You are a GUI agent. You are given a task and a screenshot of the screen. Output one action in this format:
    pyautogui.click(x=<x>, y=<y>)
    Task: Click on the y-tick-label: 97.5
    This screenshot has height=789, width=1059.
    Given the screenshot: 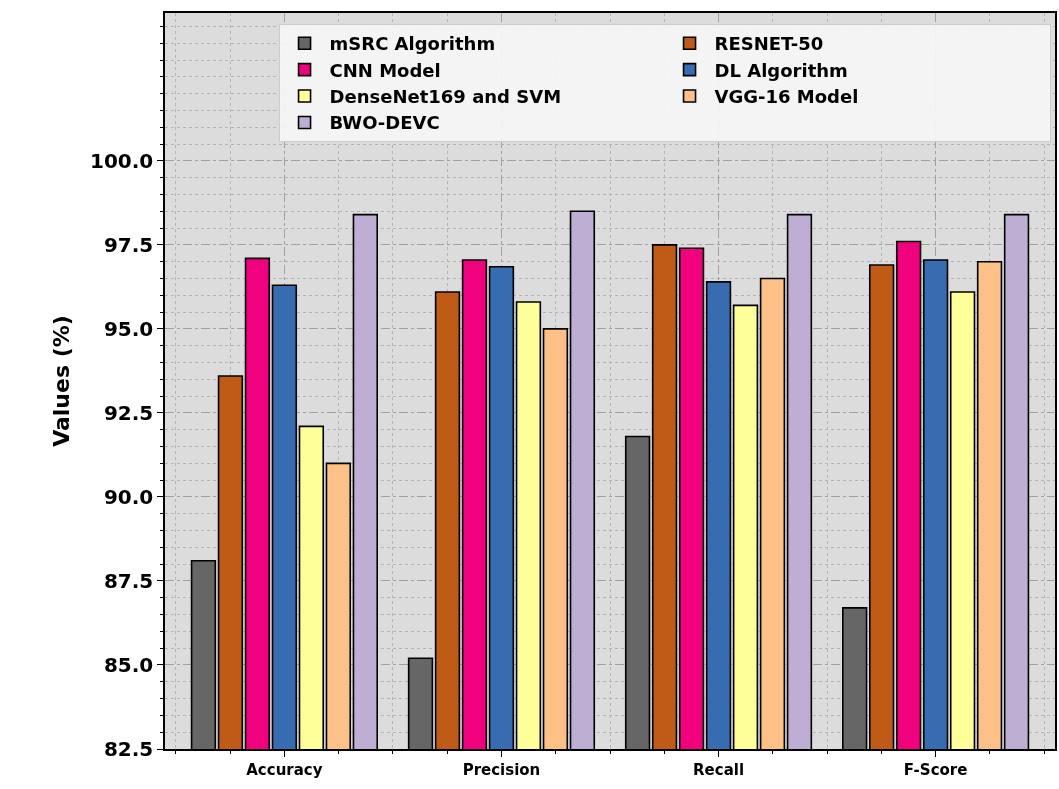 What is the action you would take?
    pyautogui.click(x=128, y=244)
    